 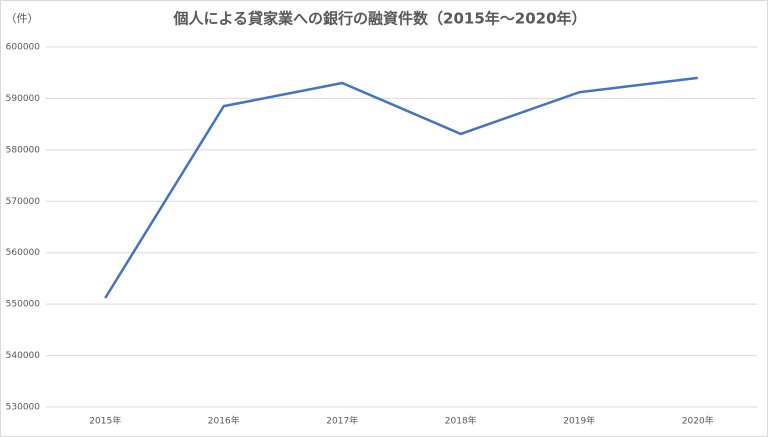 I want to click on x-tick-label: 2019年, so click(x=579, y=421).